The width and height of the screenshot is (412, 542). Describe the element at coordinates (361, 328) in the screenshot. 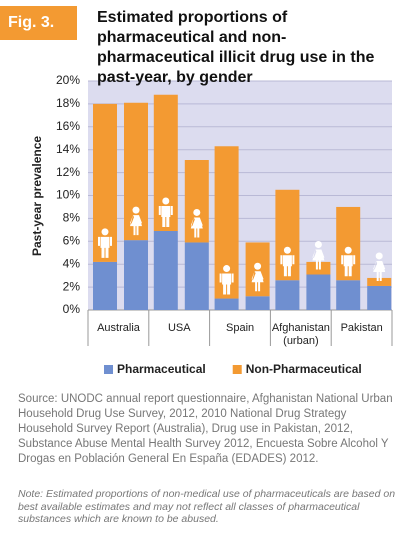

I see `x-tick-label: Pakistan` at that location.